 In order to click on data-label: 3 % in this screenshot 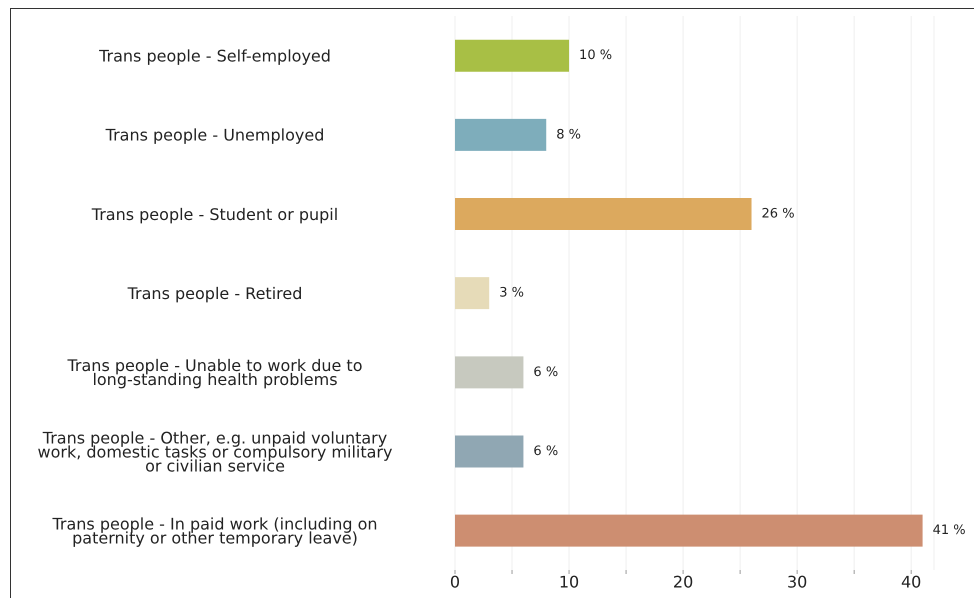, I will do `click(511, 293)`.